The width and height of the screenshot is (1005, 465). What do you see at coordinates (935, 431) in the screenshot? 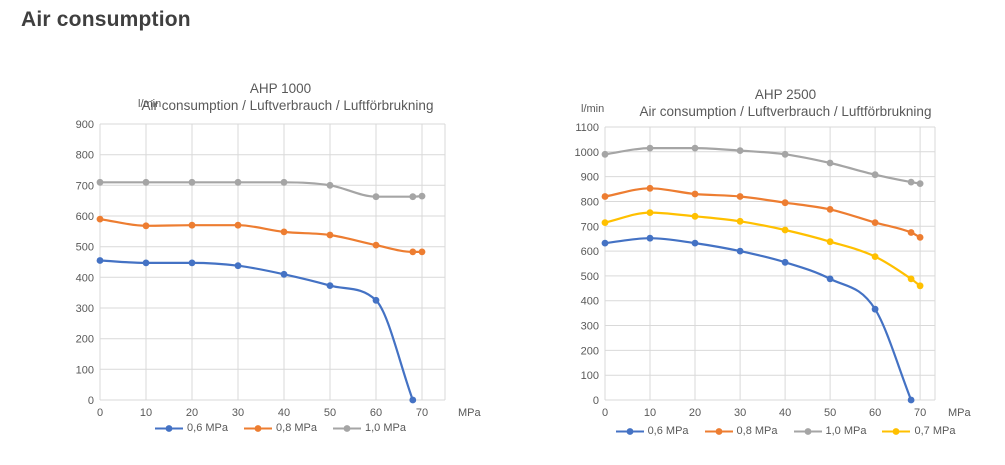
I see `legend-label: 0,7 MPa` at bounding box center [935, 431].